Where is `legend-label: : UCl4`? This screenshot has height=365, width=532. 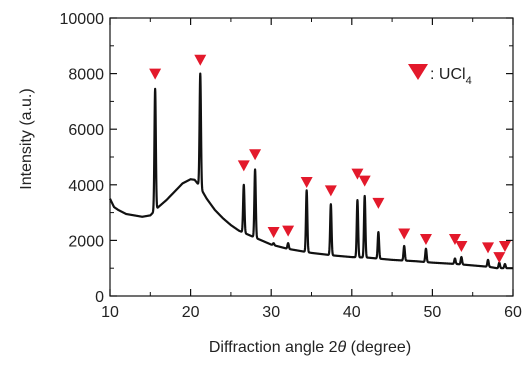 legend-label: : UCl4 is located at coordinates (451, 76).